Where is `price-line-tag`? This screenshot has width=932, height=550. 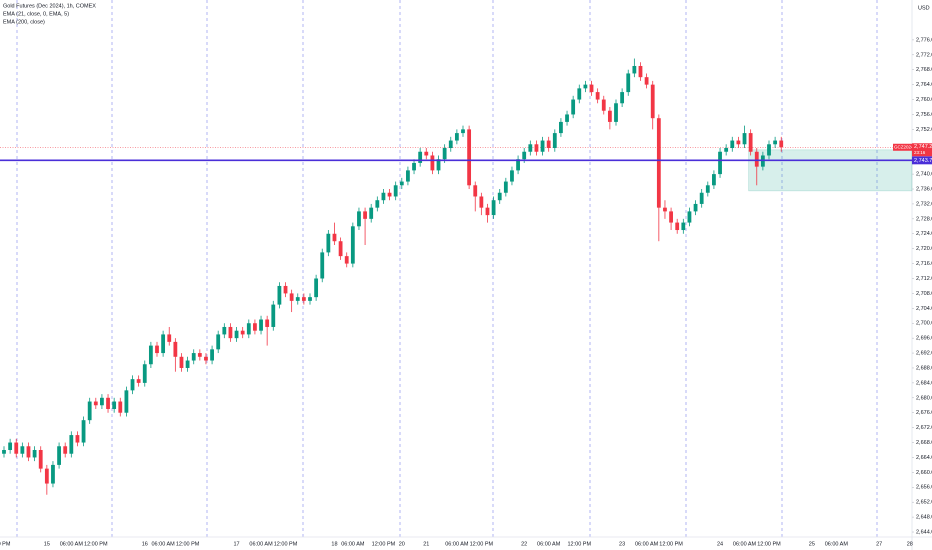 price-line-tag is located at coordinates (922, 160).